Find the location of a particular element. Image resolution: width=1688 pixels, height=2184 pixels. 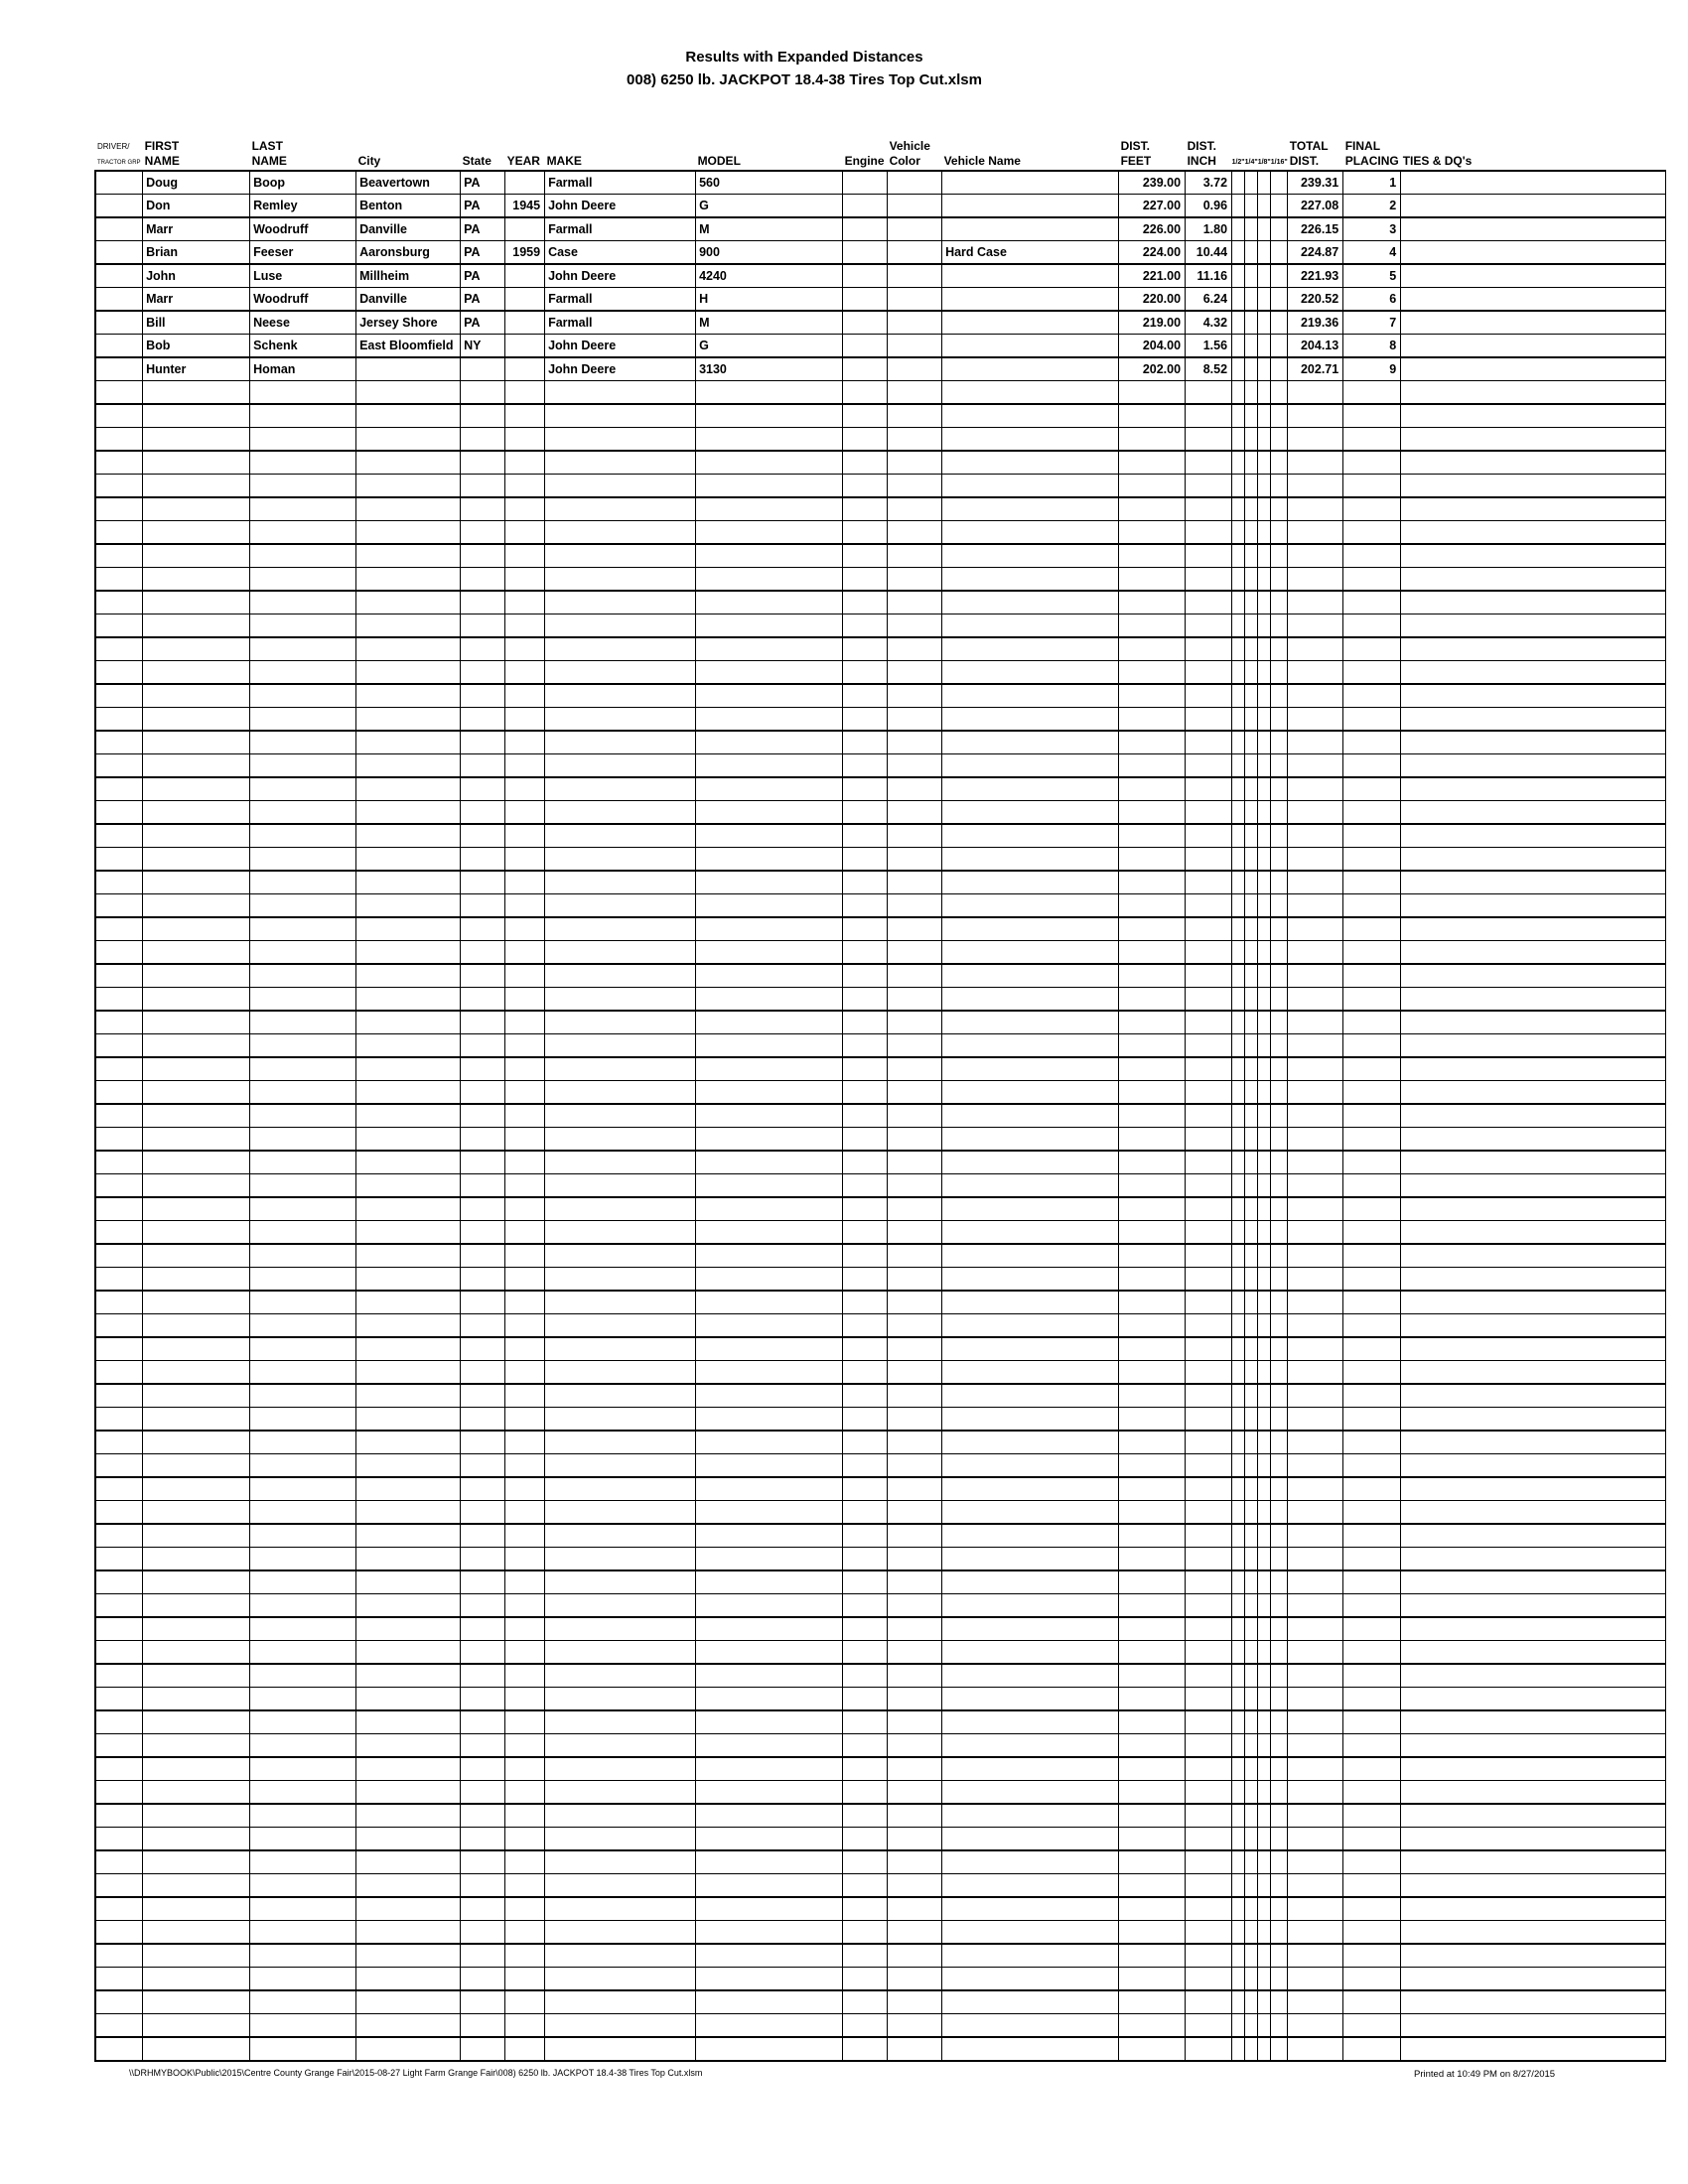

cell-make: Farmall is located at coordinates (620, 323).